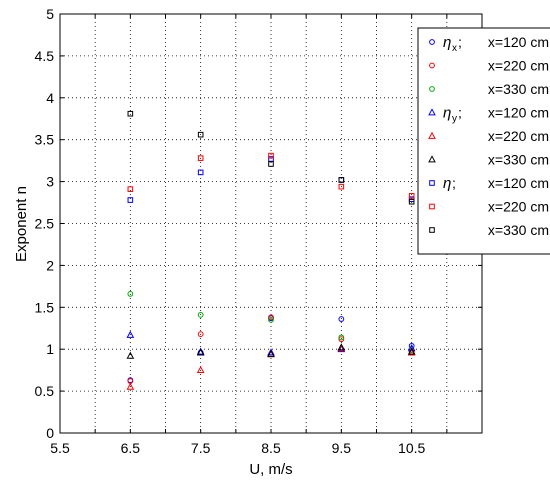 Image resolution: width=550 pixels, height=496 pixels. What do you see at coordinates (45, 56) in the screenshot?
I see `y-tick-label: 4.5` at bounding box center [45, 56].